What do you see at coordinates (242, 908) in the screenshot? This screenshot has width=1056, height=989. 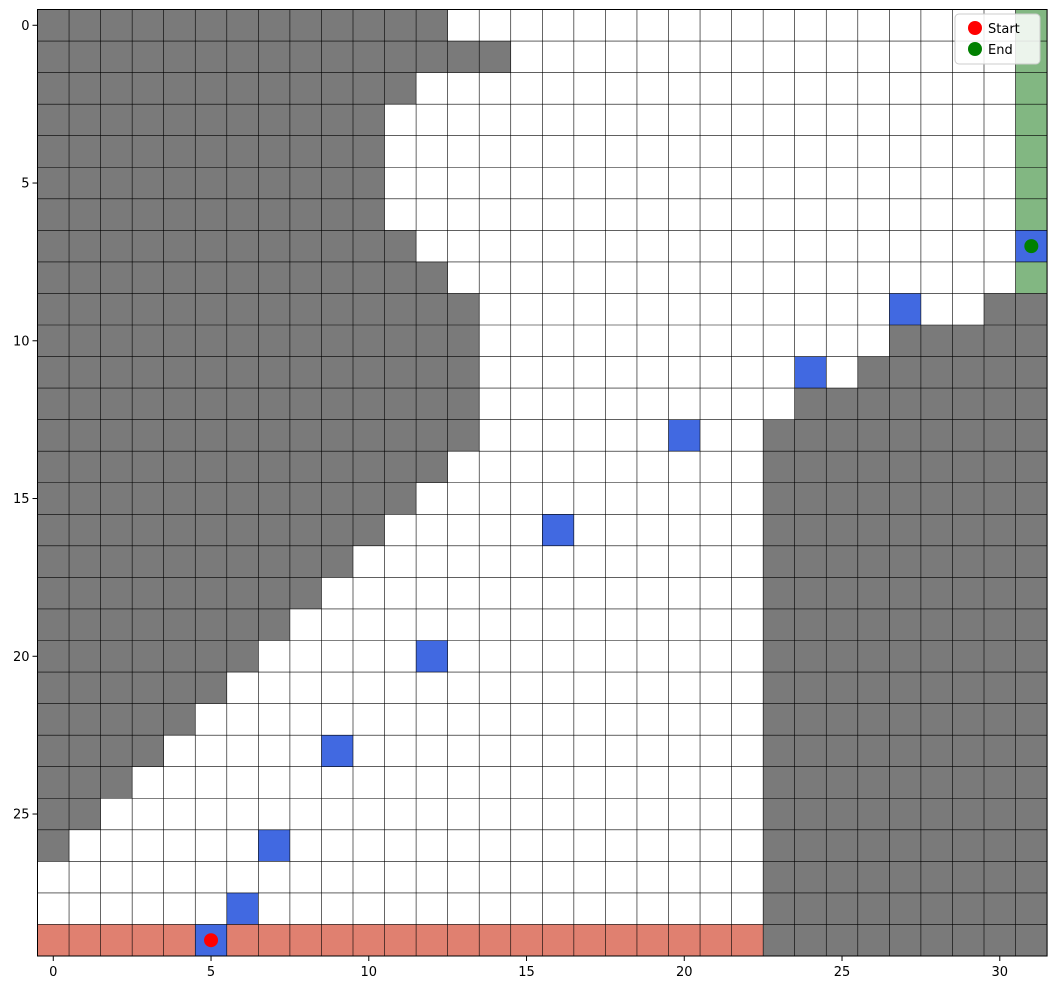 I see `cell-waypoint` at bounding box center [242, 908].